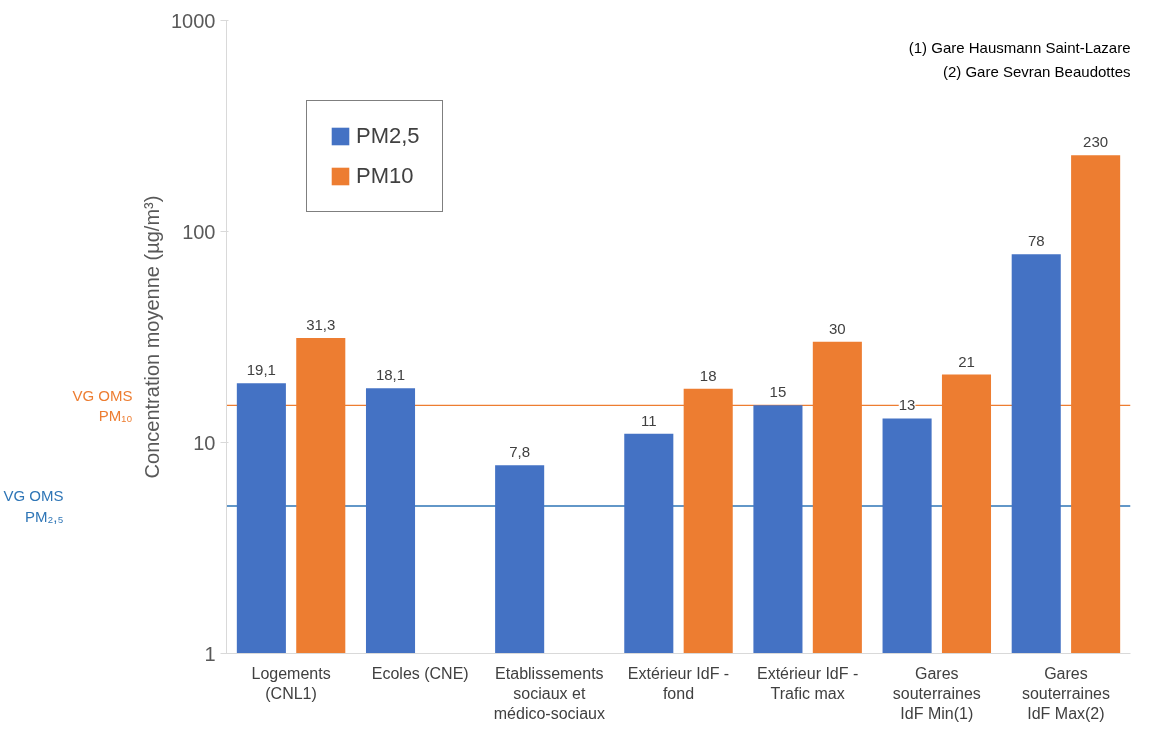 The height and width of the screenshot is (733, 1157). I want to click on data-label: 31,3, so click(321, 324).